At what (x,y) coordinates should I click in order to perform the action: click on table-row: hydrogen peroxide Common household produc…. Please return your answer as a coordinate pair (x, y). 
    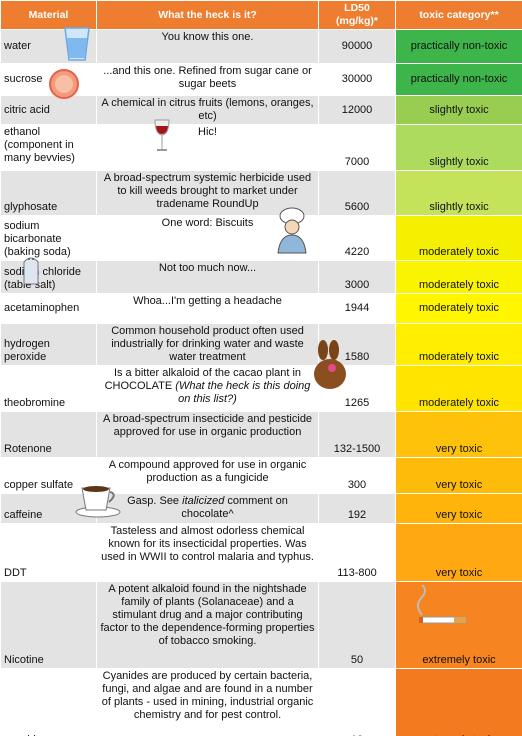
    Looking at the image, I should click on (261, 344).